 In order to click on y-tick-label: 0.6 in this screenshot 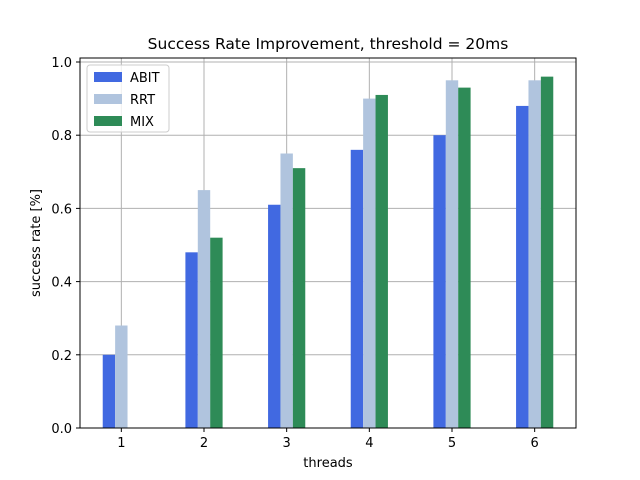, I will do `click(61, 209)`.